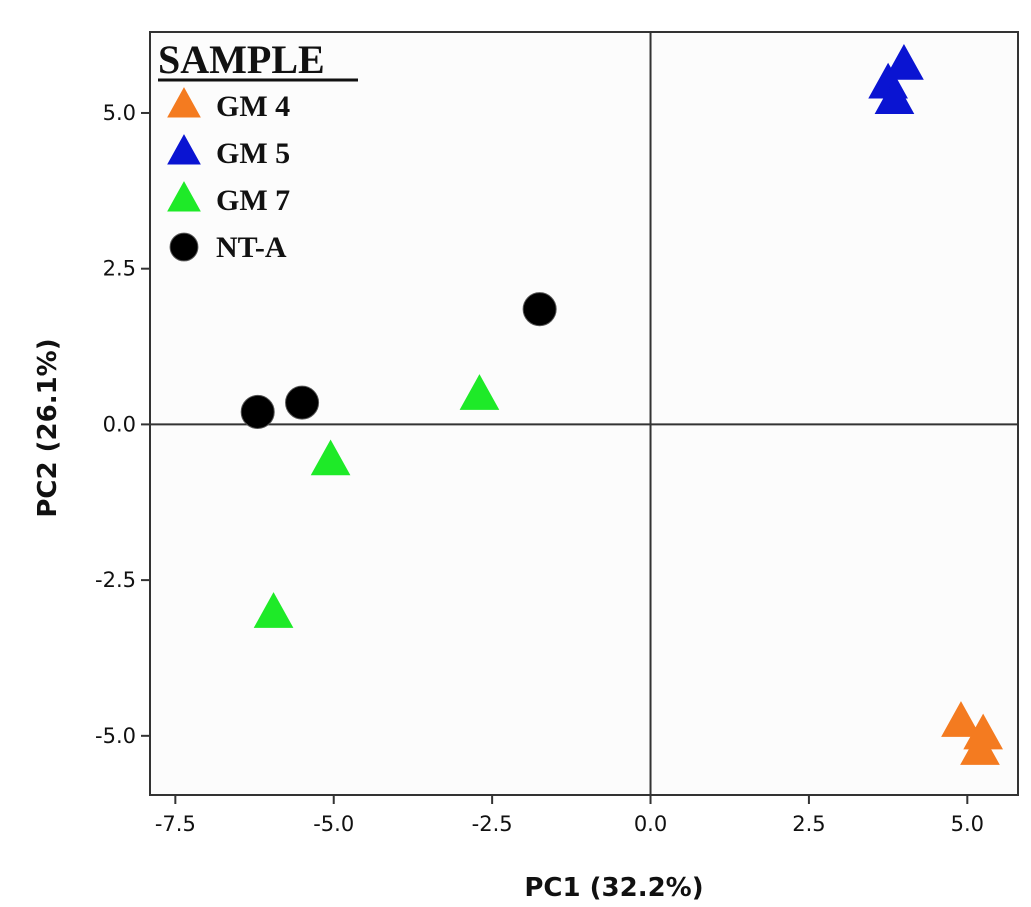  What do you see at coordinates (569, 815) in the screenshot?
I see `x-axis-ticks: -7.5 -5.0 -2.5 0.0 2.5 5.0` at bounding box center [569, 815].